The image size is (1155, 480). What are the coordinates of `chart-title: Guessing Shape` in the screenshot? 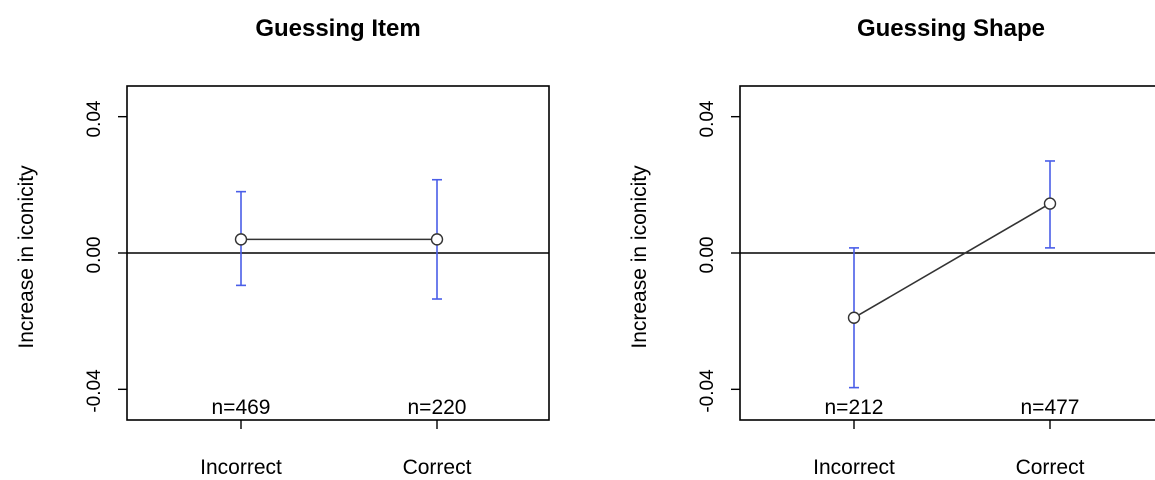 It's located at (951, 28).